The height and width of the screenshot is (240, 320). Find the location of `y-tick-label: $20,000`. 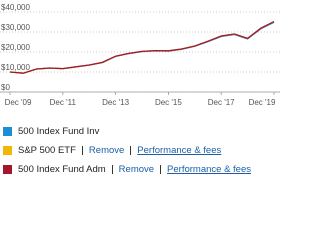

y-tick-label: $20,000 is located at coordinates (15, 47).